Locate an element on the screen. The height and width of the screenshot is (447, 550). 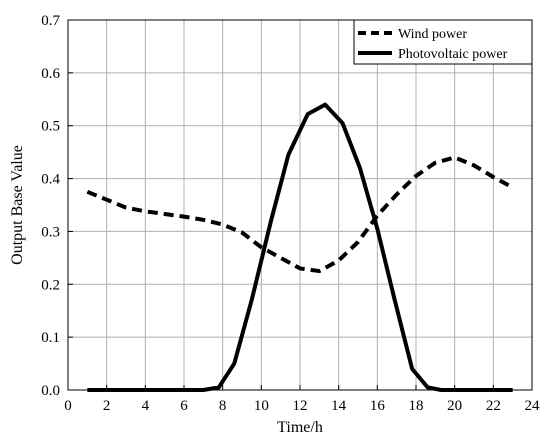
y-tick-label: 0.1 is located at coordinates (50, 338).